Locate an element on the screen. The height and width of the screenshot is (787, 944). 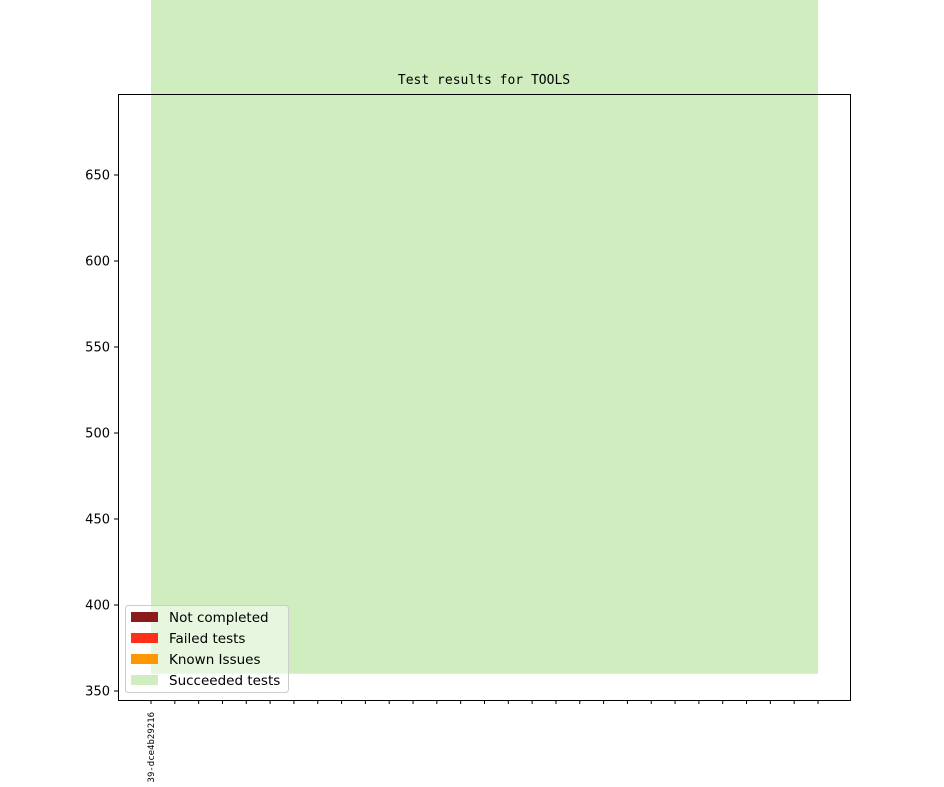
legend-box is located at coordinates (207, 649).